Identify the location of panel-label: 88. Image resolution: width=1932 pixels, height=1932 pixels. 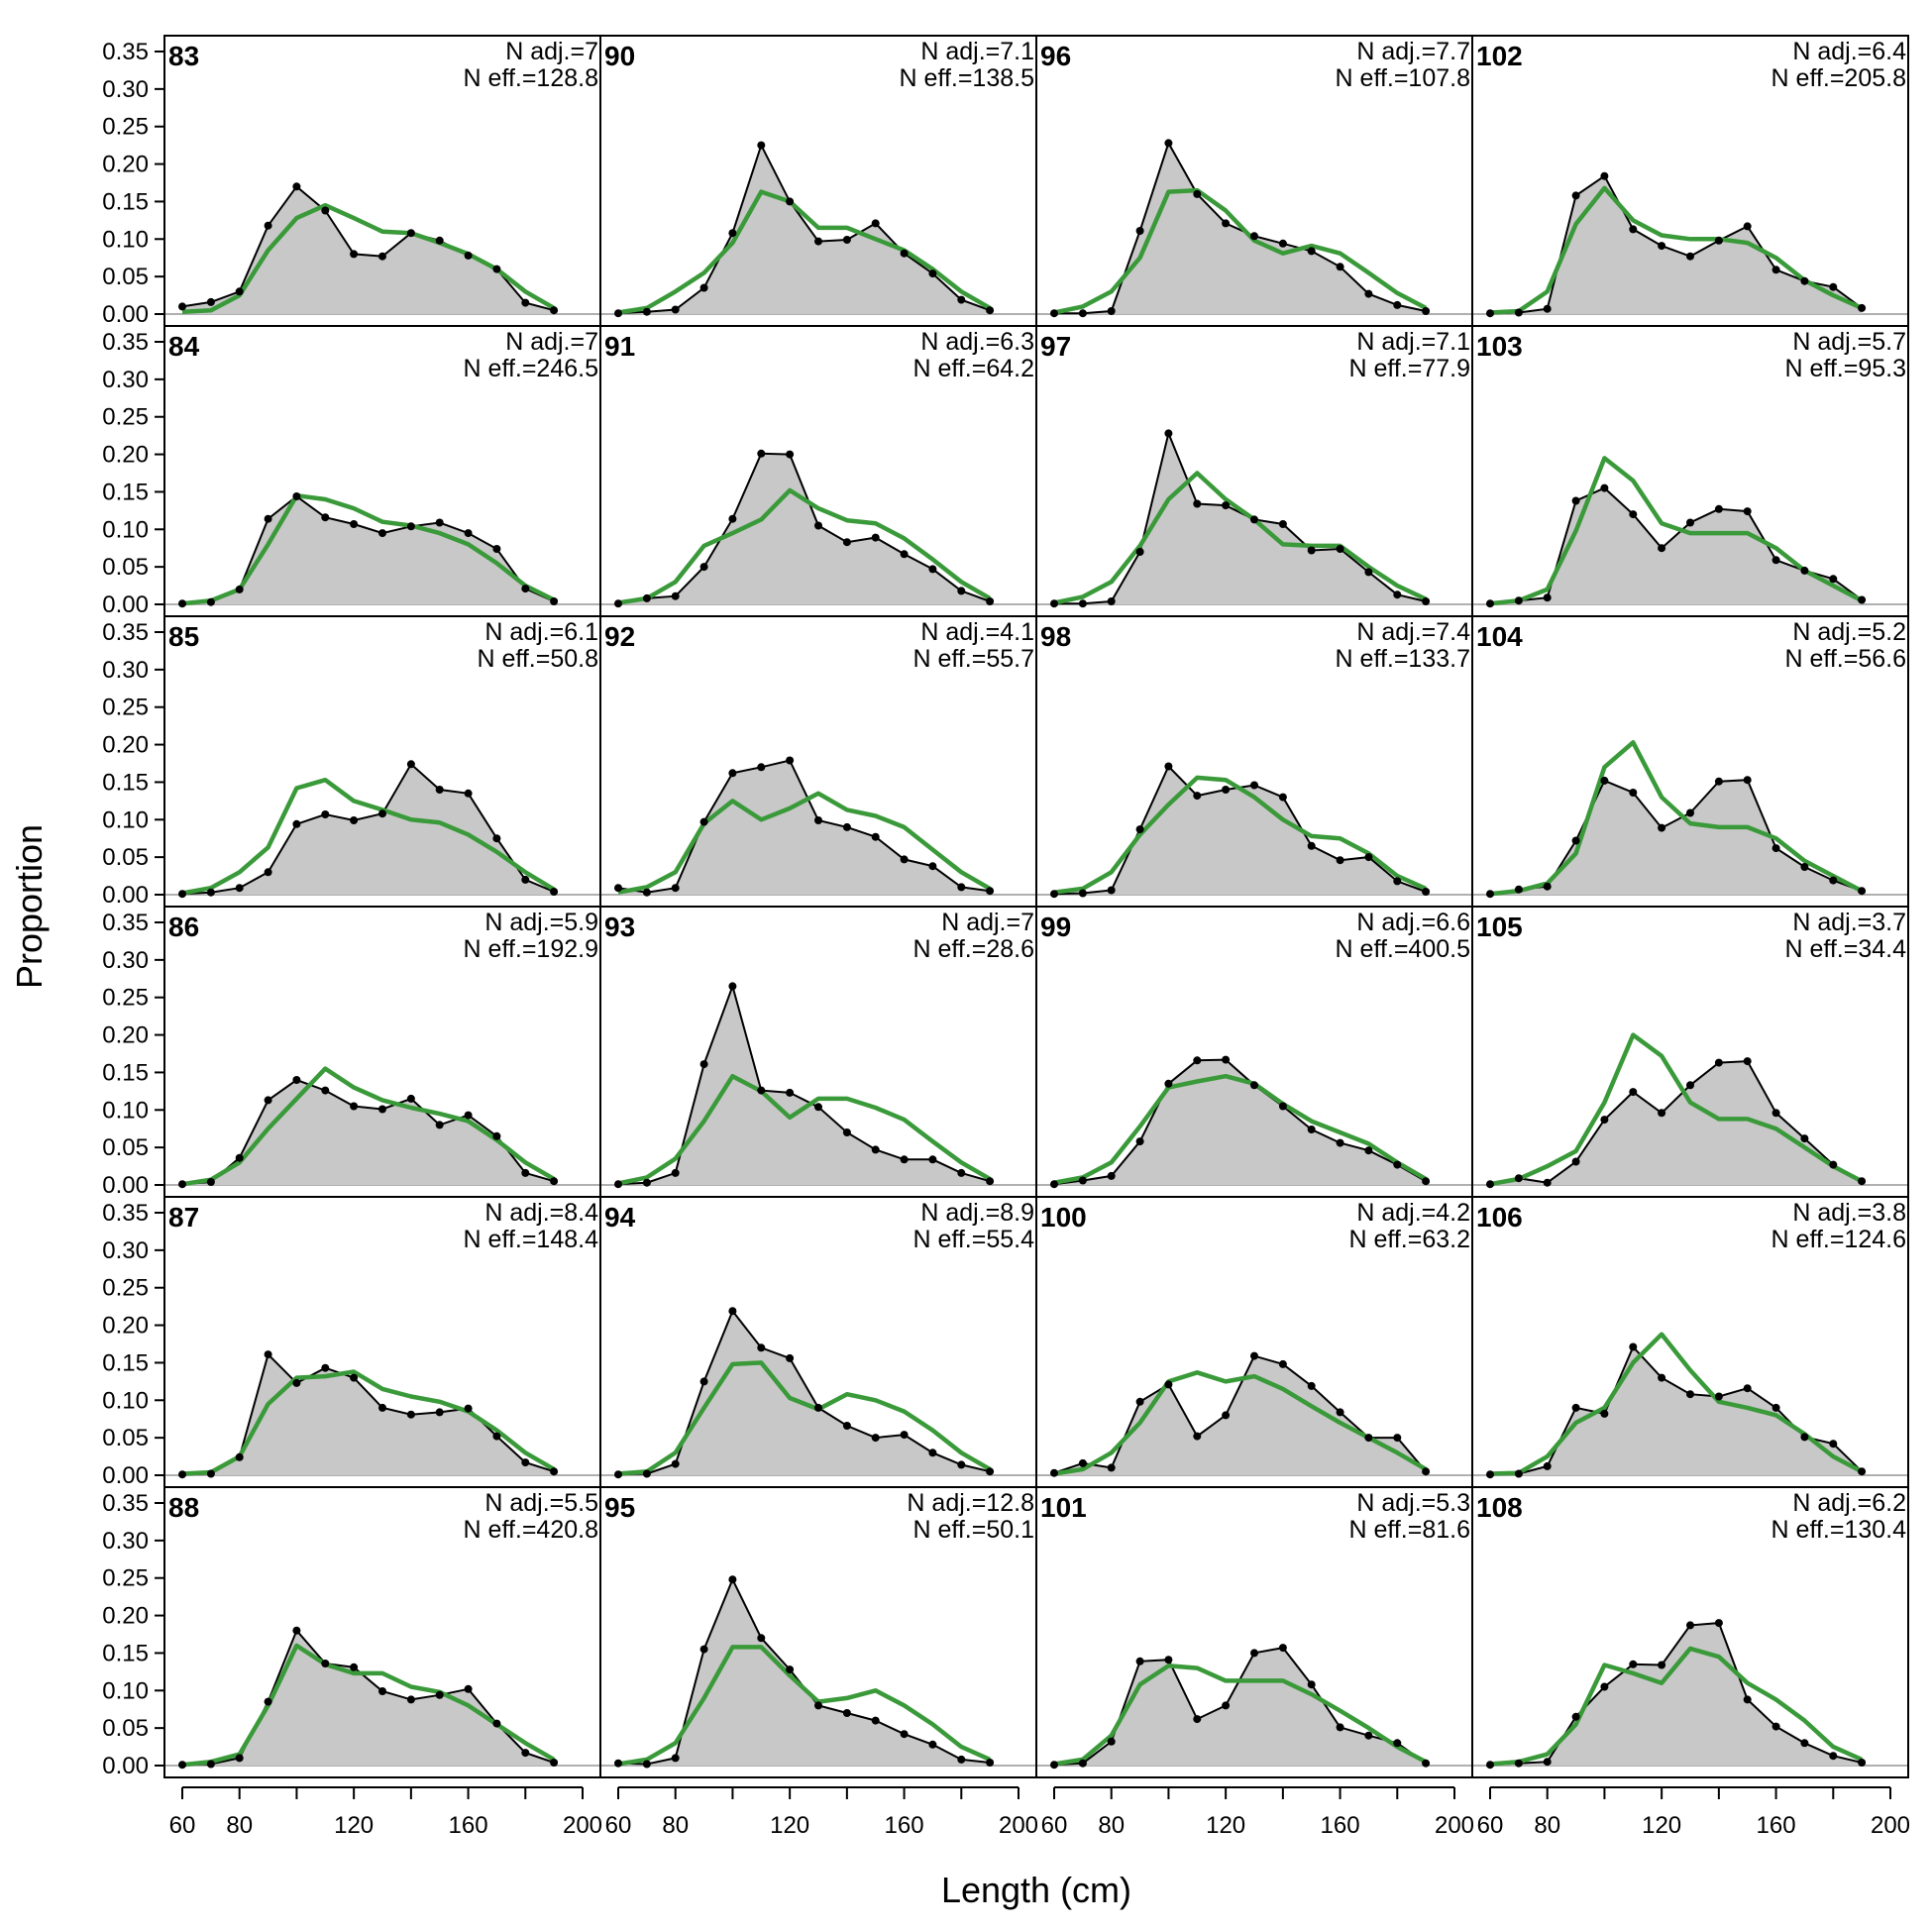
(183, 1508).